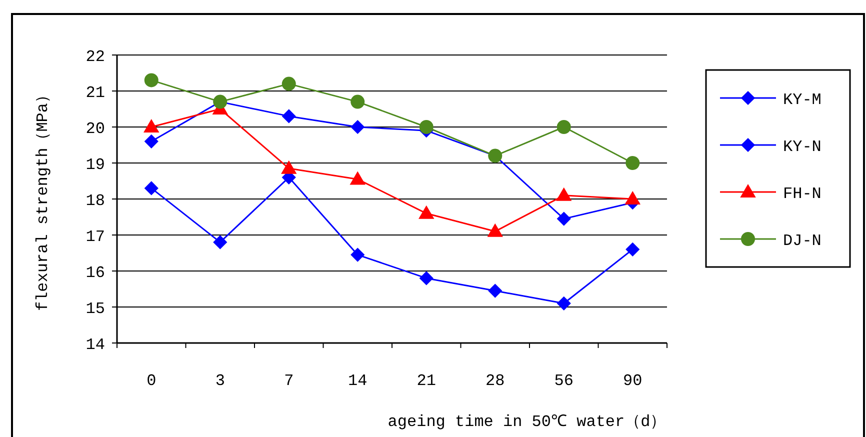  Describe the element at coordinates (802, 100) in the screenshot. I see `legend-label: KY-M` at that location.